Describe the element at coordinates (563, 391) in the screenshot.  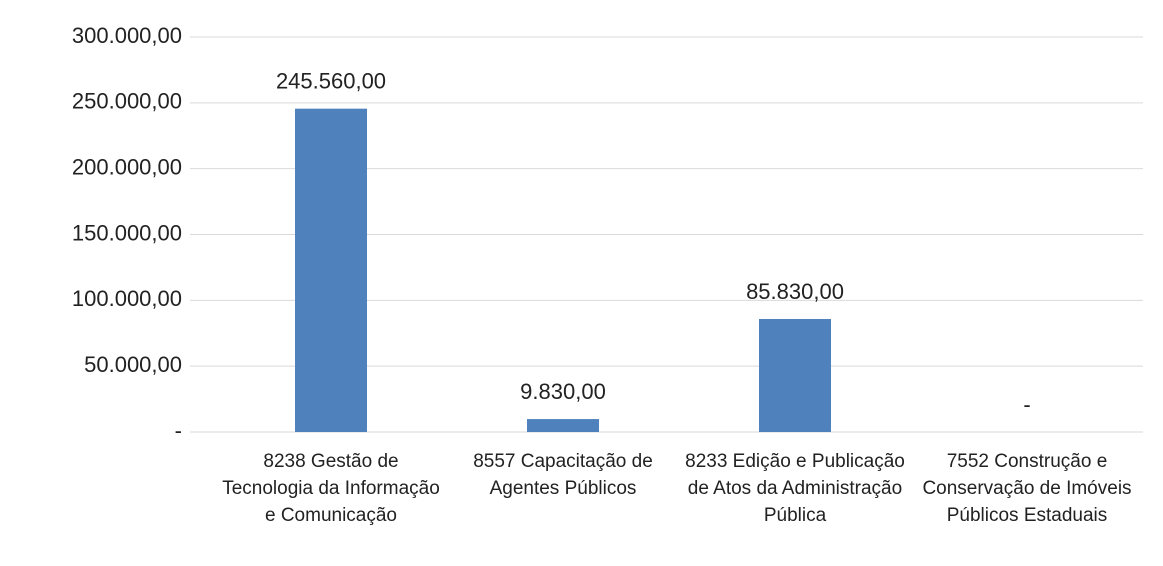
I see `value-label: 9.830,00` at that location.